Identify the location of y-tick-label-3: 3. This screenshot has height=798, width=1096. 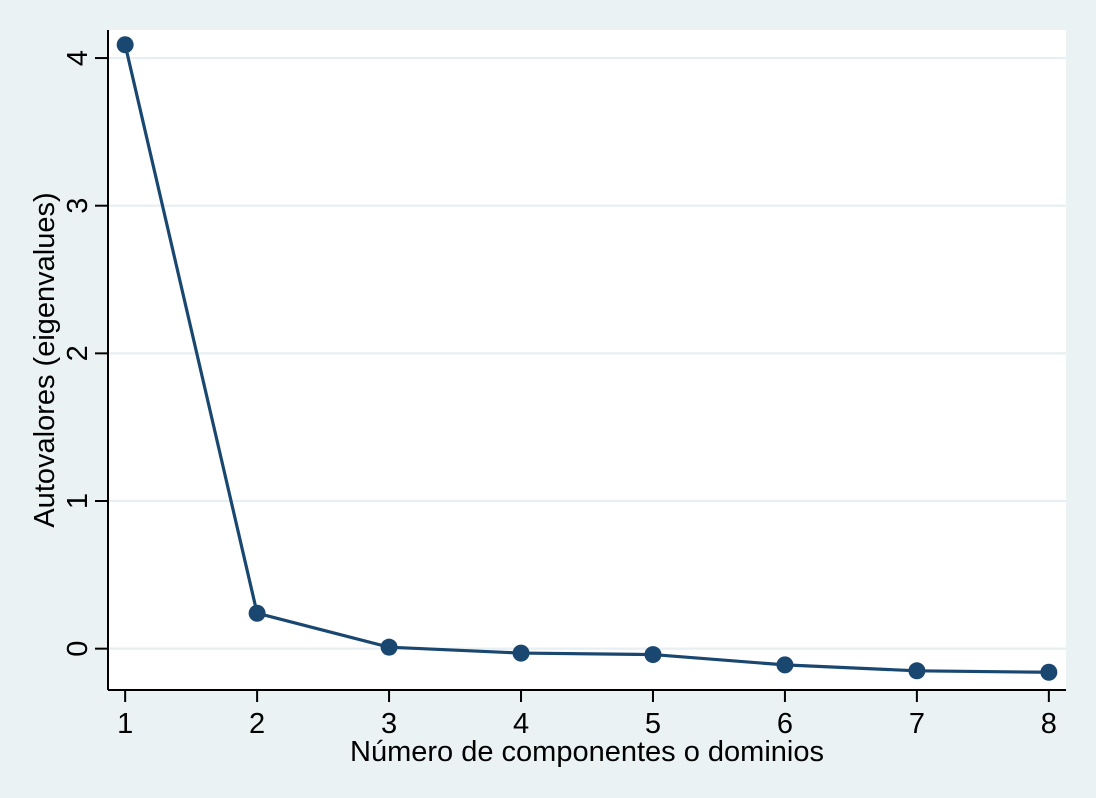
(78, 206).